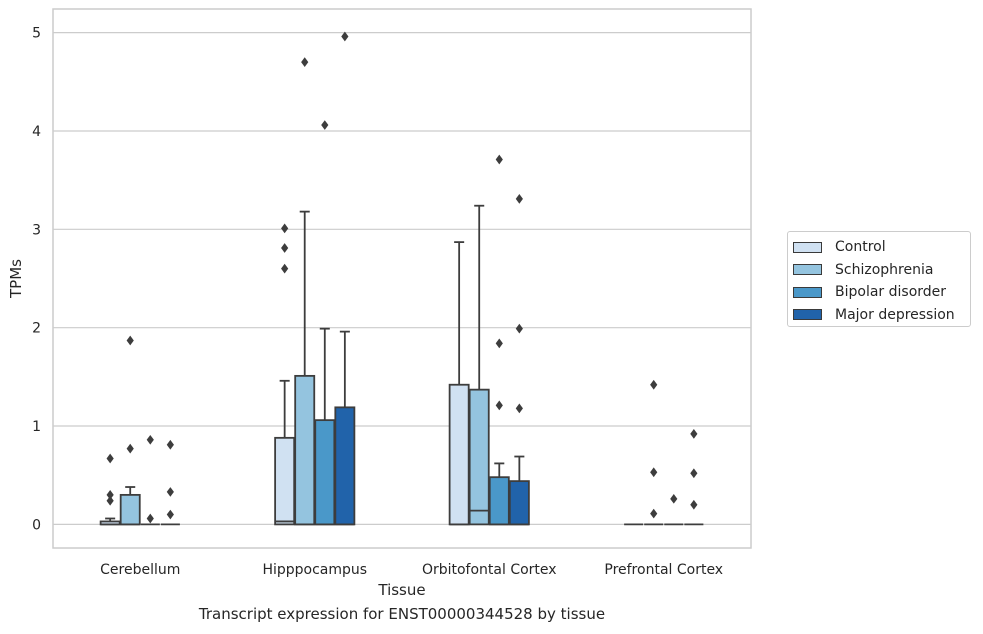 The height and width of the screenshot is (634, 983). Describe the element at coordinates (860, 247) in the screenshot. I see `legend-label: Control` at that location.